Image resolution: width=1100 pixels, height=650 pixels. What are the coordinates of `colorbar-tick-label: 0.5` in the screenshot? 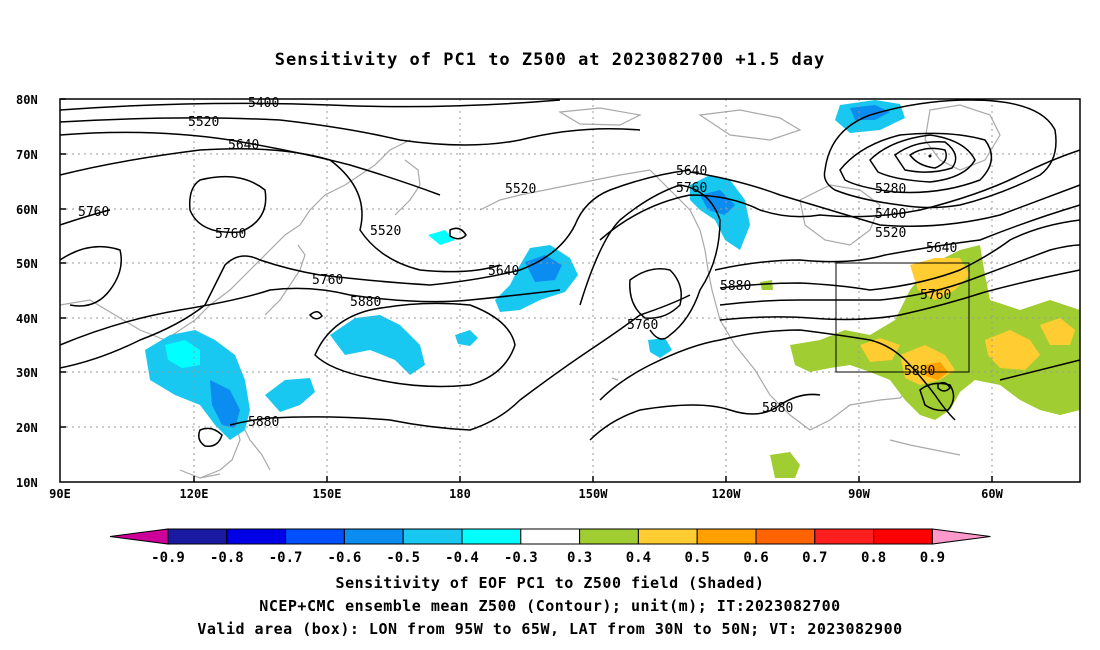 It's located at (697, 558).